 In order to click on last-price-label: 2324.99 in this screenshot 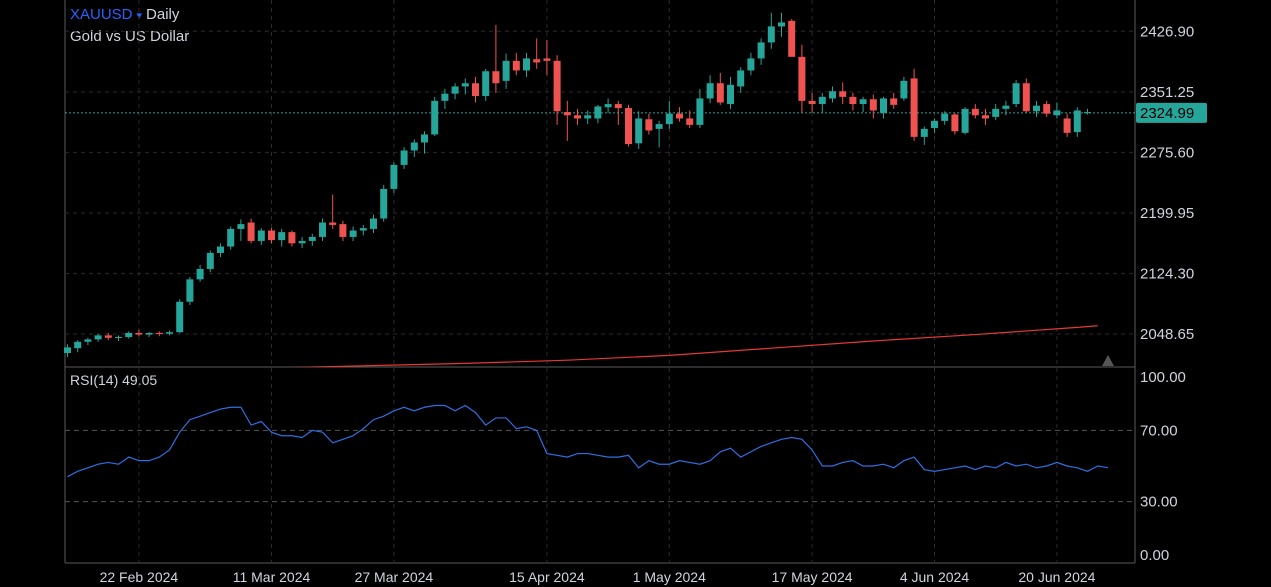, I will do `click(1167, 113)`.